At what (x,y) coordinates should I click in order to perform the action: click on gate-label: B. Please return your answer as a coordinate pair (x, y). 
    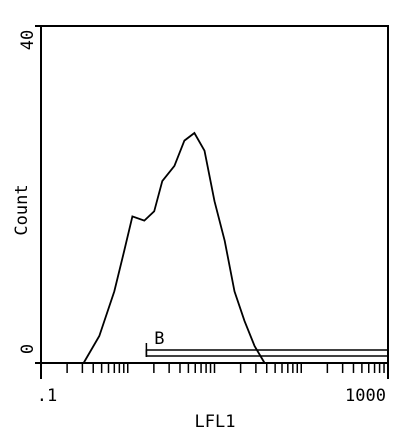
    Looking at the image, I should click on (159, 339).